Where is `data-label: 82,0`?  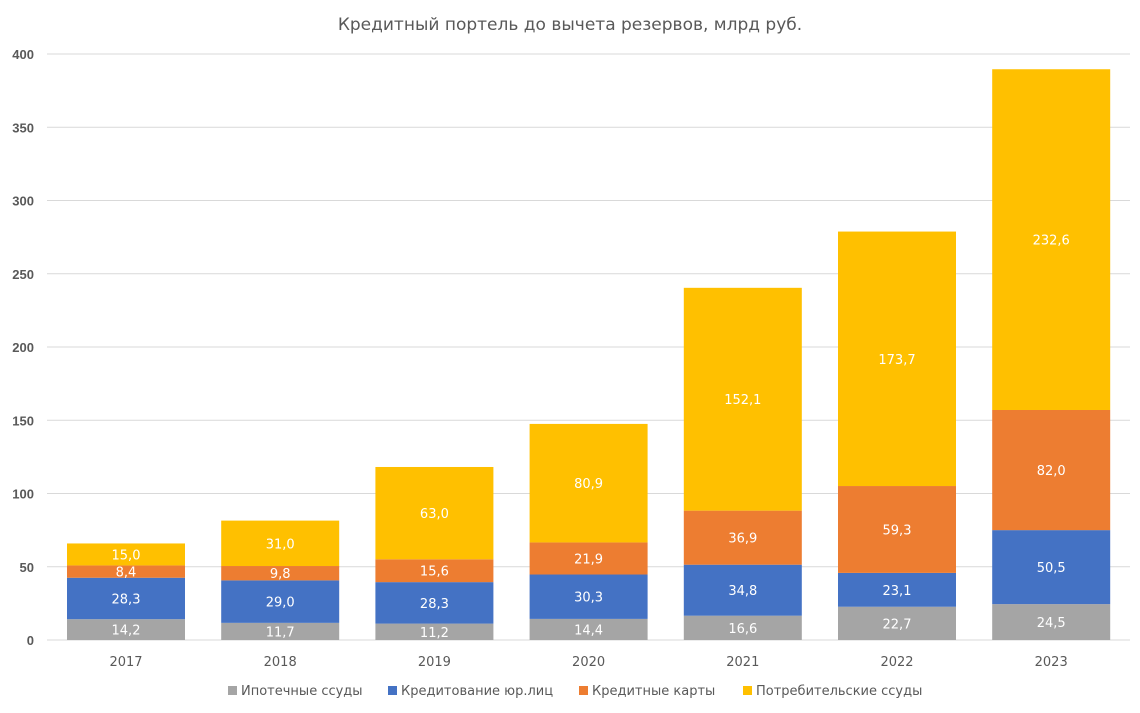
data-label: 82,0 is located at coordinates (1051, 471).